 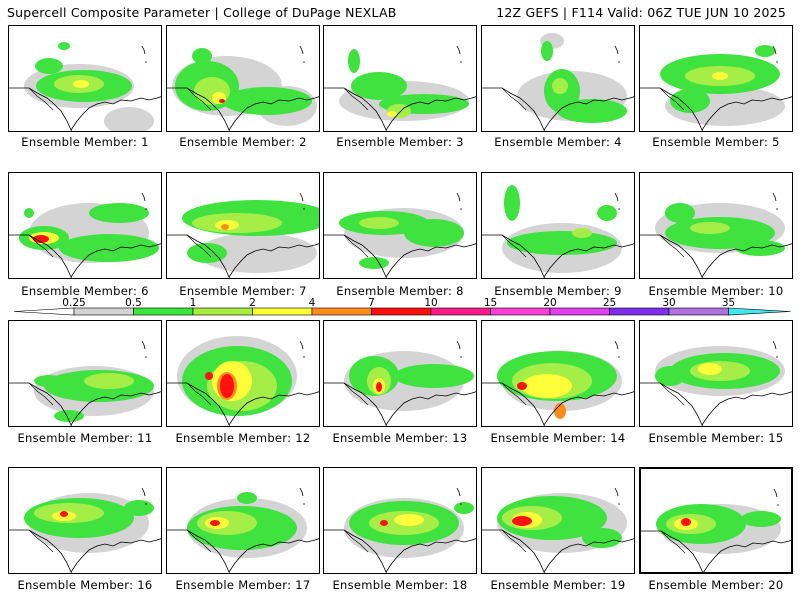 I want to click on colorbar-tick-label: 10, so click(x=430, y=303).